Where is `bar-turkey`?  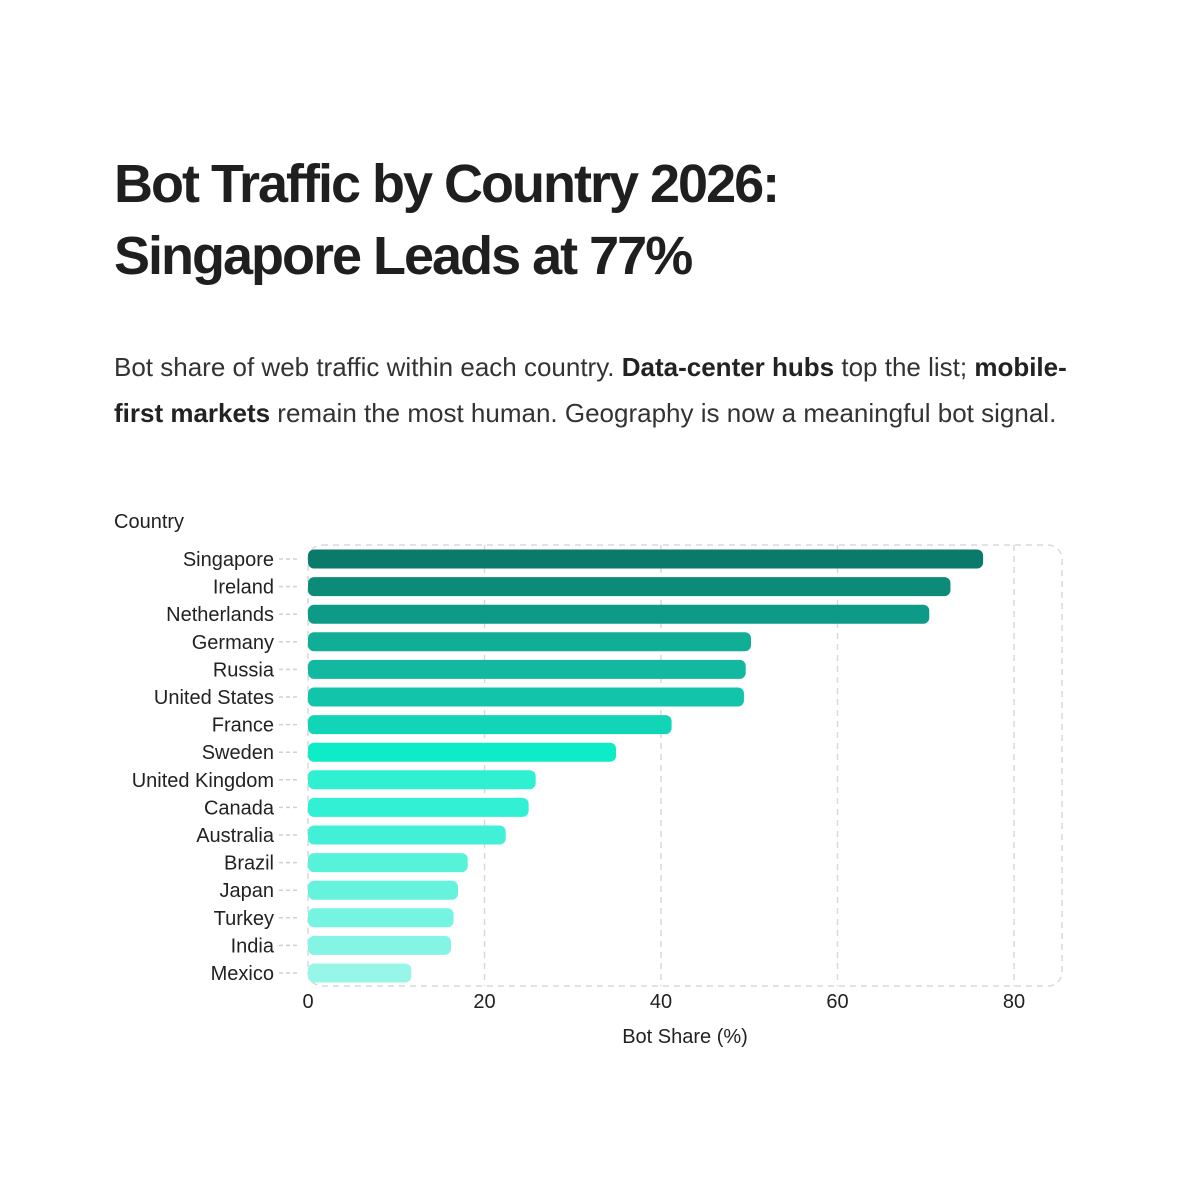 bar-turkey is located at coordinates (381, 918).